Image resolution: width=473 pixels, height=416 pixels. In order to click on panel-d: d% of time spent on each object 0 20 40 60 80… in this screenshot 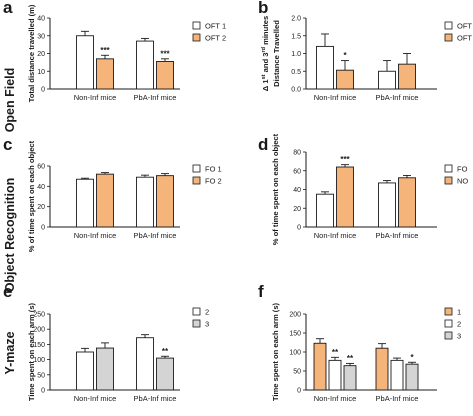, I will do `click(363, 189)`.